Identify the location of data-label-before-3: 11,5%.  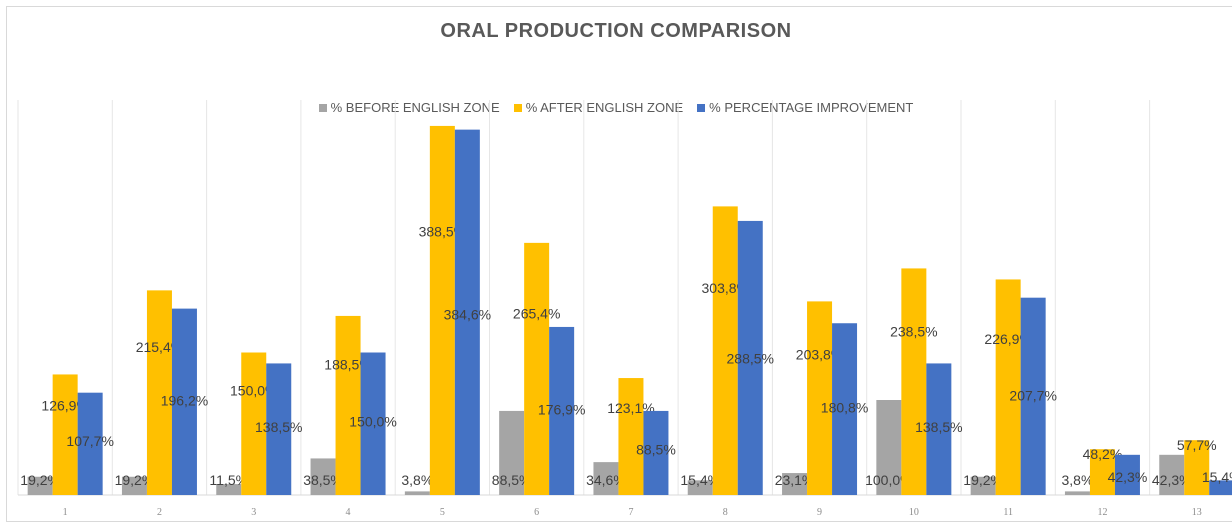
(228, 480).